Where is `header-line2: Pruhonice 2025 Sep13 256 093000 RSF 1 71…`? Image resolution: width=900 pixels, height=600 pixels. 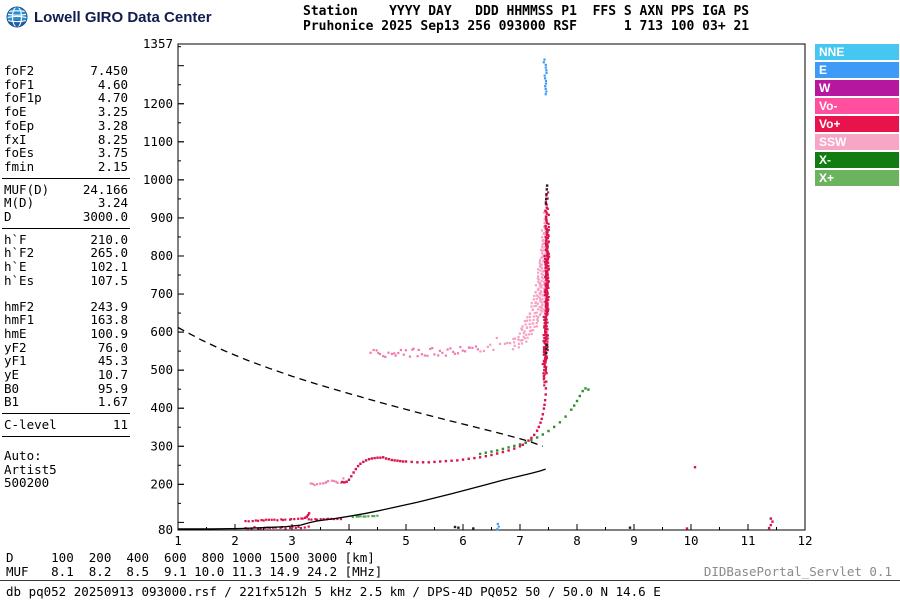 header-line2: Pruhonice 2025 Sep13 256 093000 RSF 1 71… is located at coordinates (526, 26).